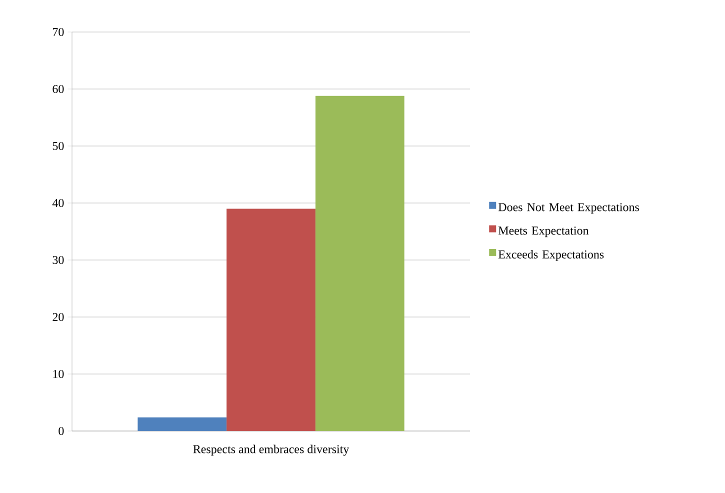 The height and width of the screenshot is (493, 725). What do you see at coordinates (58, 374) in the screenshot?
I see `y-tick-label: 10` at bounding box center [58, 374].